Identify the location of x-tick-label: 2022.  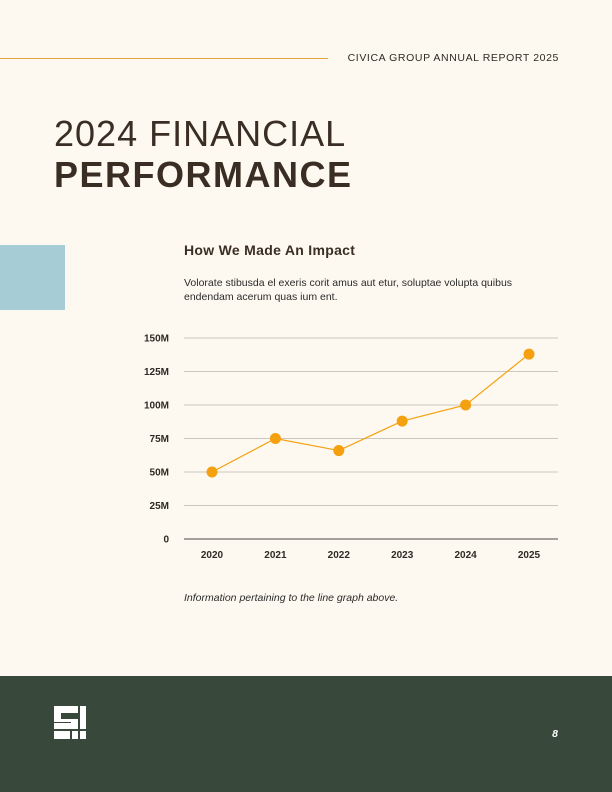
(339, 555).